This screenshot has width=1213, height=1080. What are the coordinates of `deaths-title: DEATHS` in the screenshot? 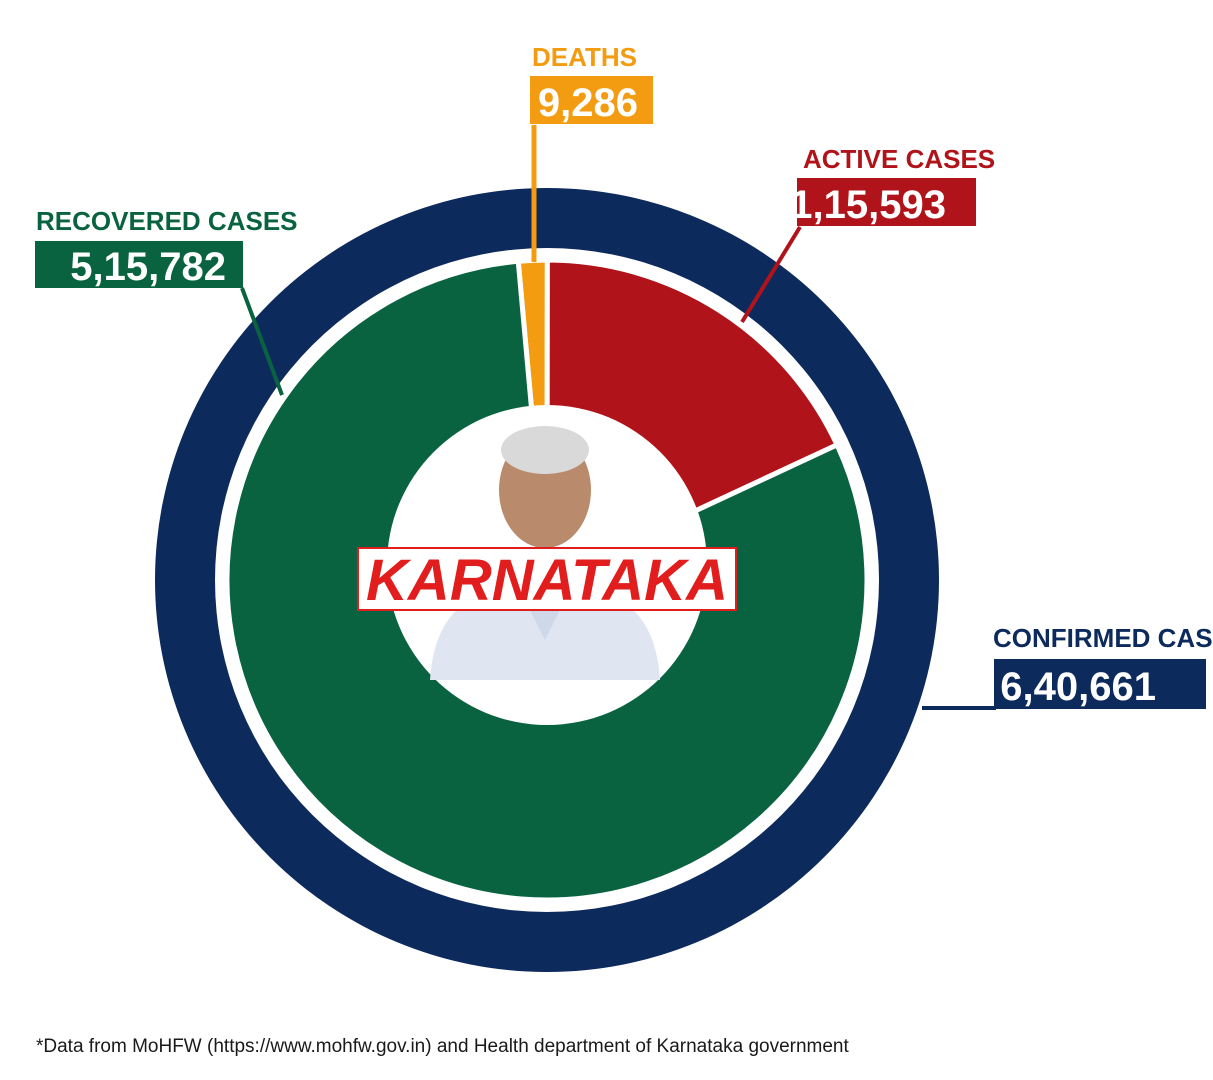 It's located at (584, 57).